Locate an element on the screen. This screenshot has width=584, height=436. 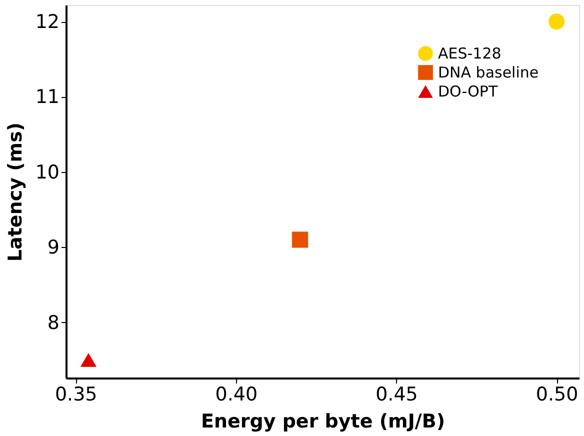
x-tick-label: 0.50 is located at coordinates (557, 395).